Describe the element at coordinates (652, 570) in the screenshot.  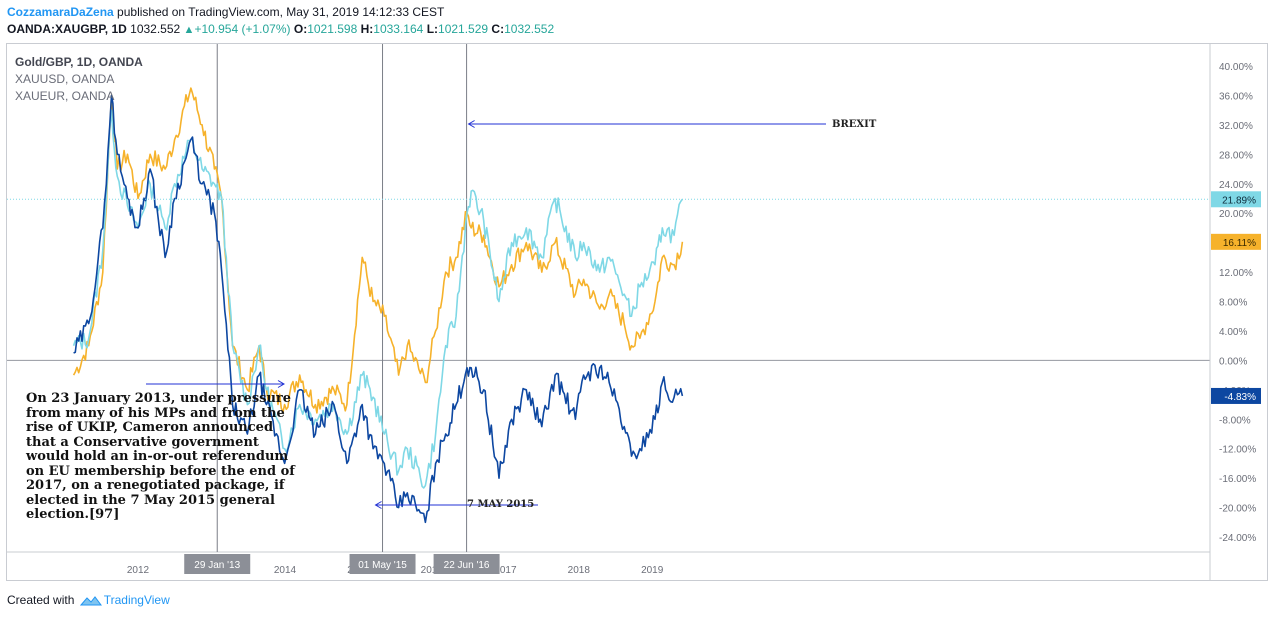
I see `x-tick-label: 2019` at that location.